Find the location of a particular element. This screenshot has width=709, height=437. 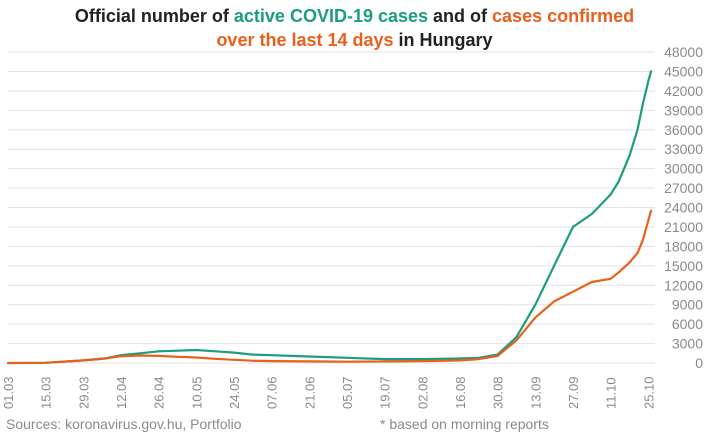

y-tick-label: 12000 is located at coordinates (683, 285).